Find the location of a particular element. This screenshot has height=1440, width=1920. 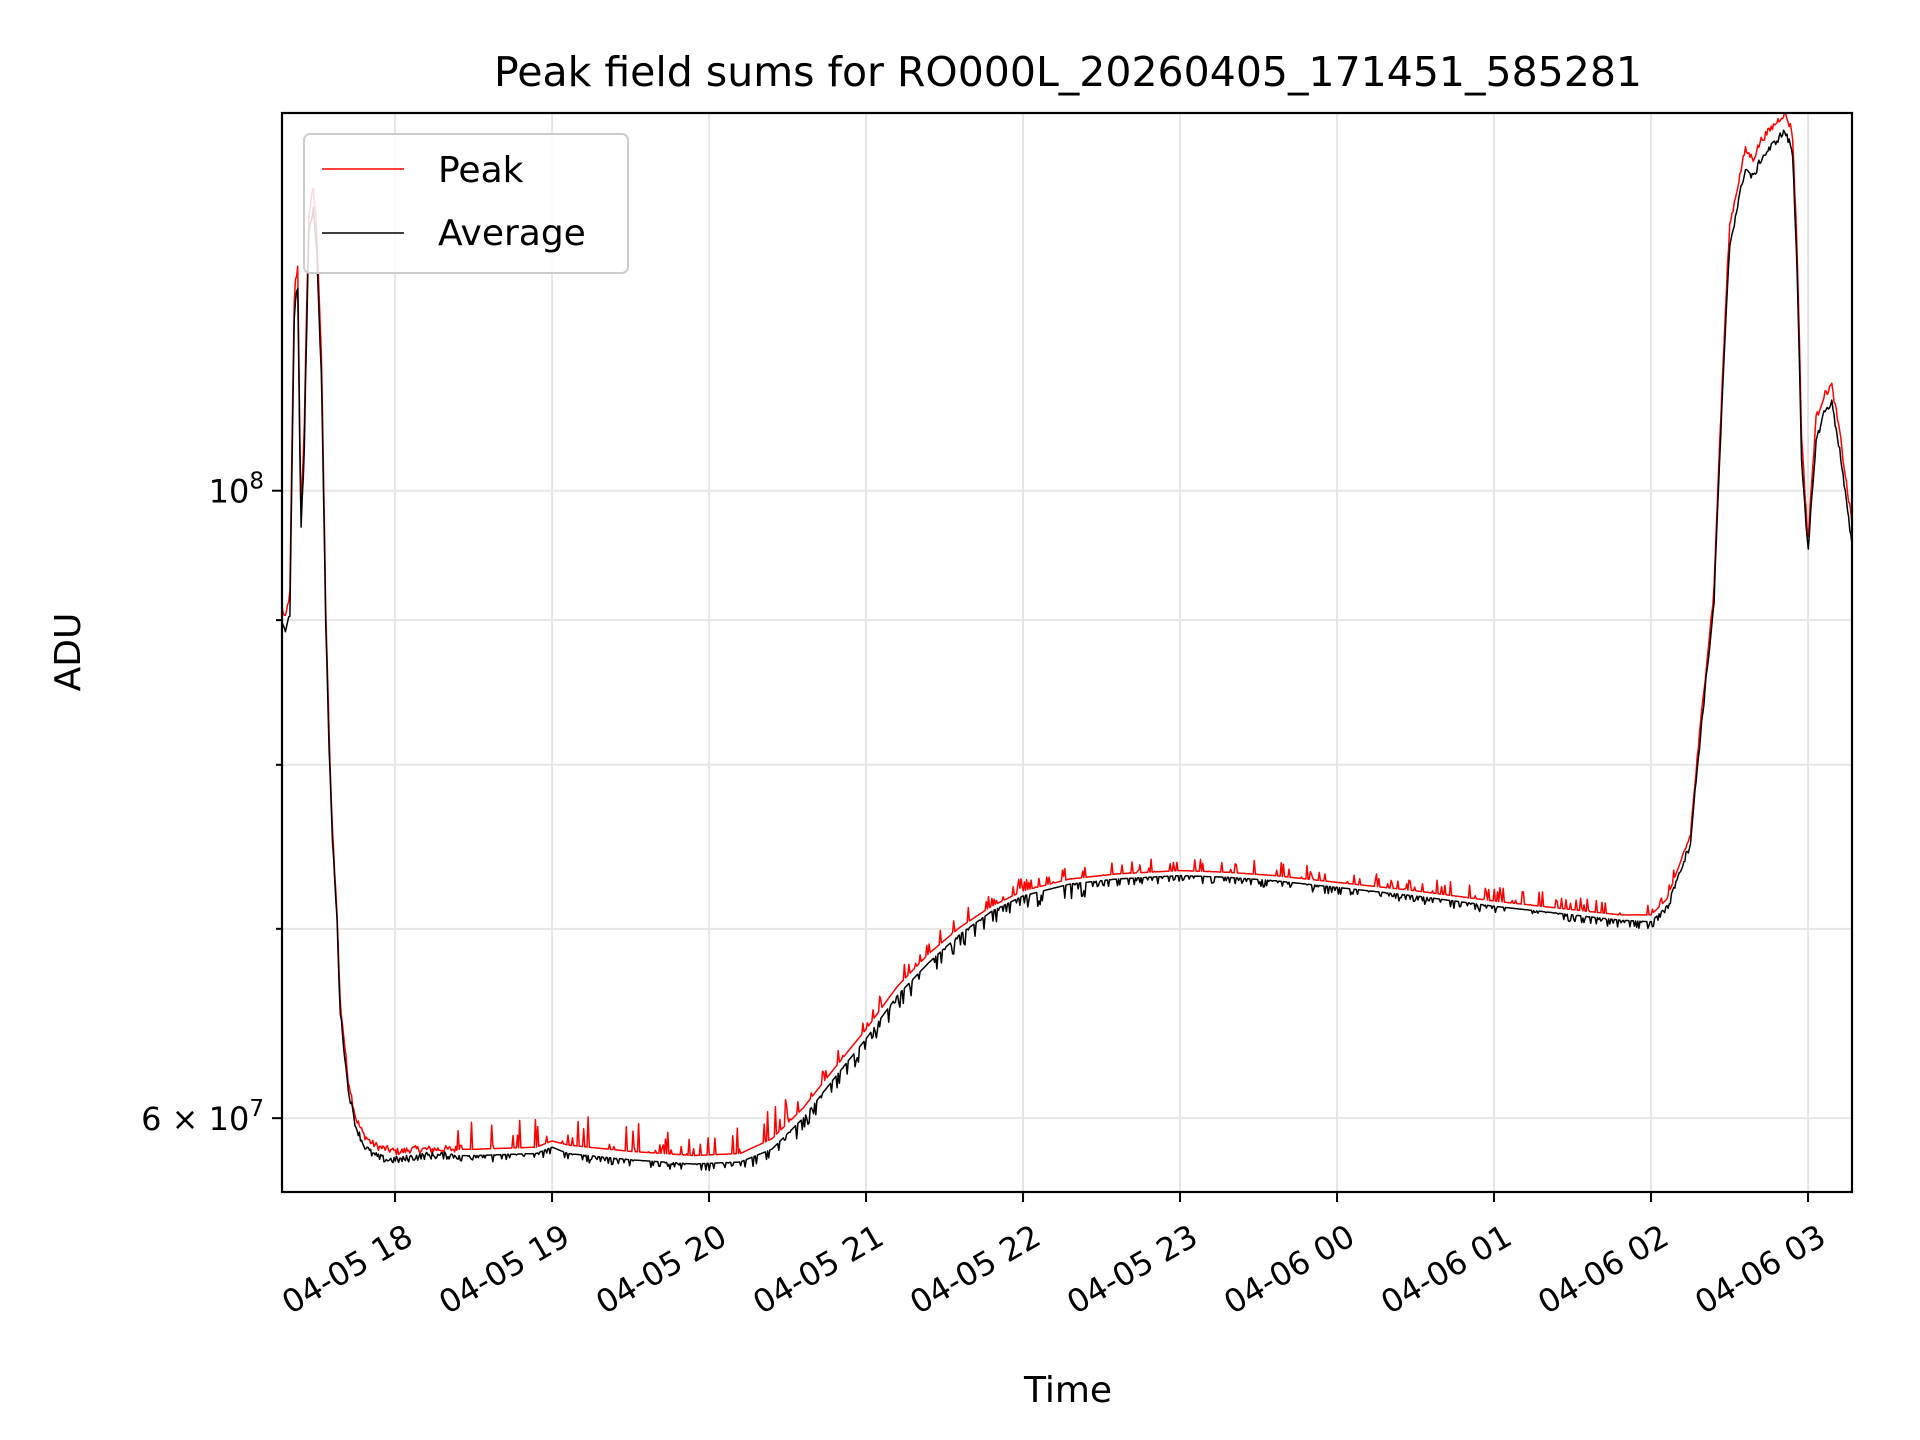

legend: Peak Average is located at coordinates (466, 203).